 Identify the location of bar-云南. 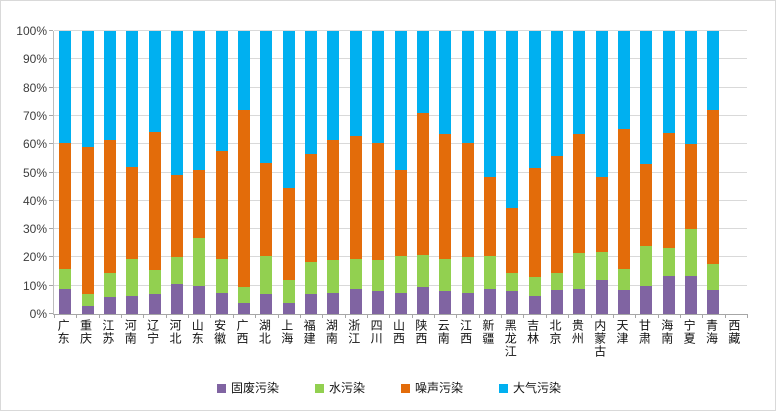
(445, 172).